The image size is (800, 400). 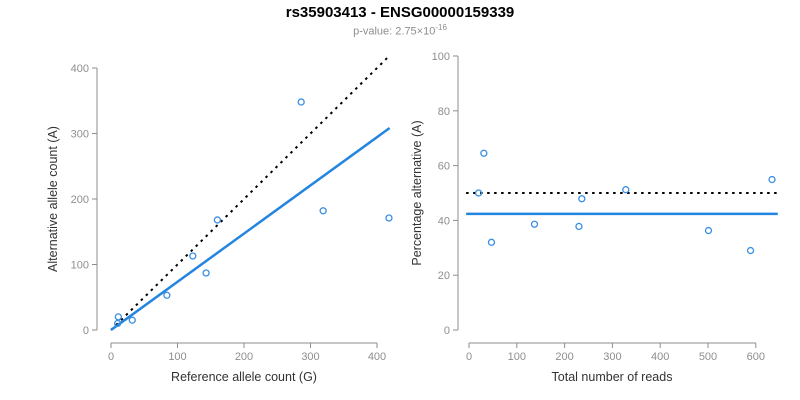 What do you see at coordinates (444, 221) in the screenshot?
I see `y-tick-label: 40` at bounding box center [444, 221].